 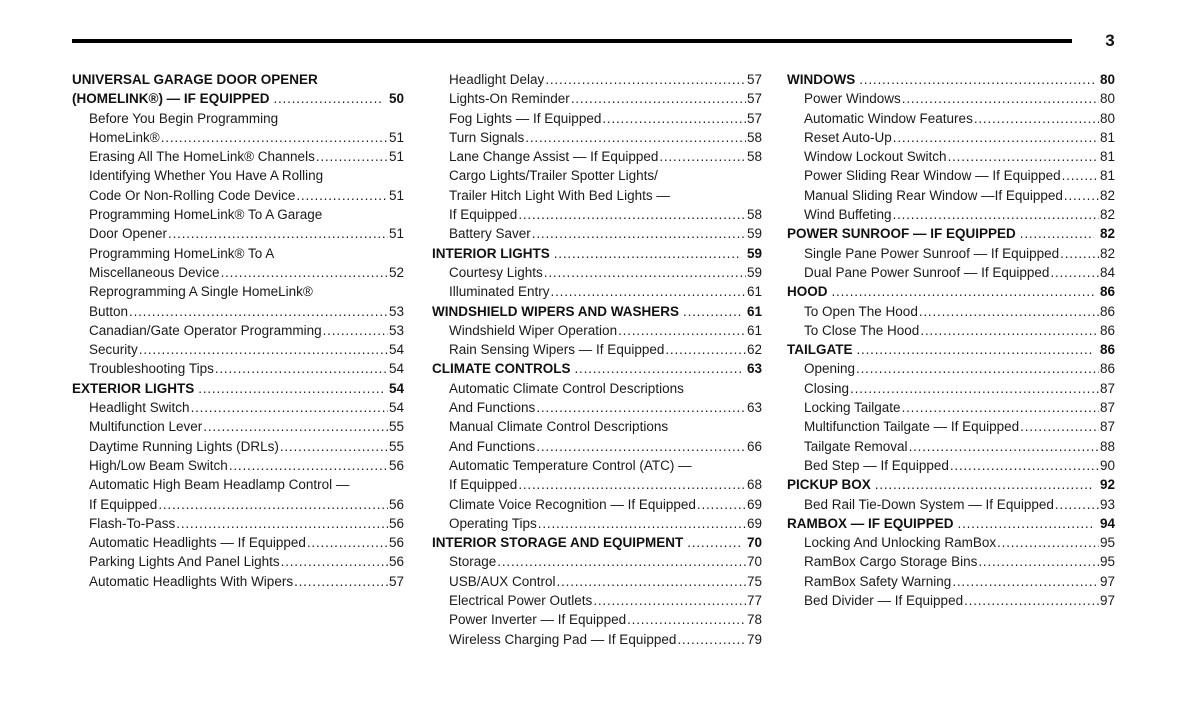 I want to click on toc-entry-page: 88, so click(x=1107, y=446).